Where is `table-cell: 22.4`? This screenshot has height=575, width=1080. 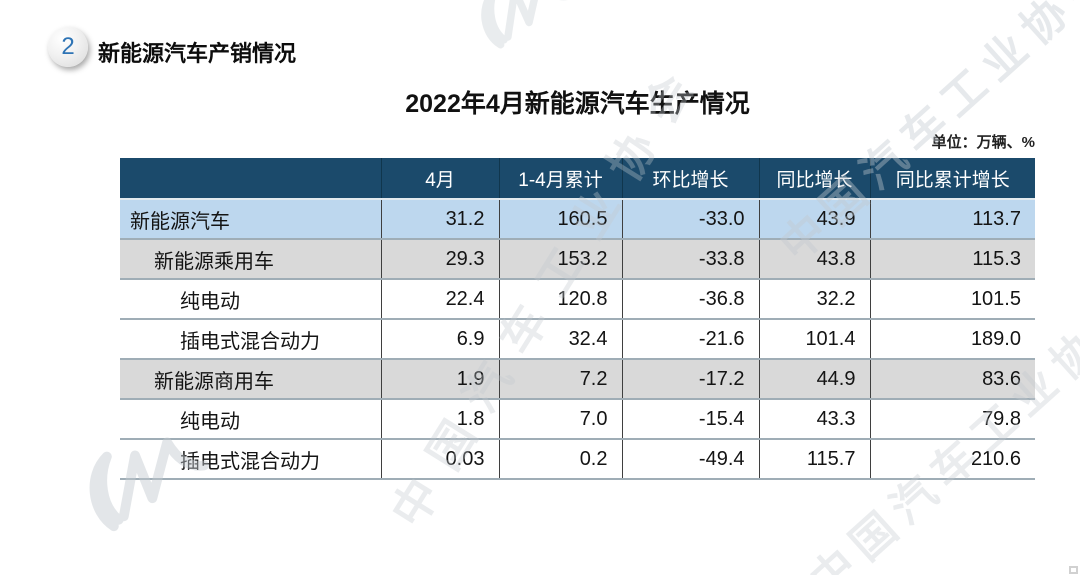
table-cell: 22.4 is located at coordinates (439, 298).